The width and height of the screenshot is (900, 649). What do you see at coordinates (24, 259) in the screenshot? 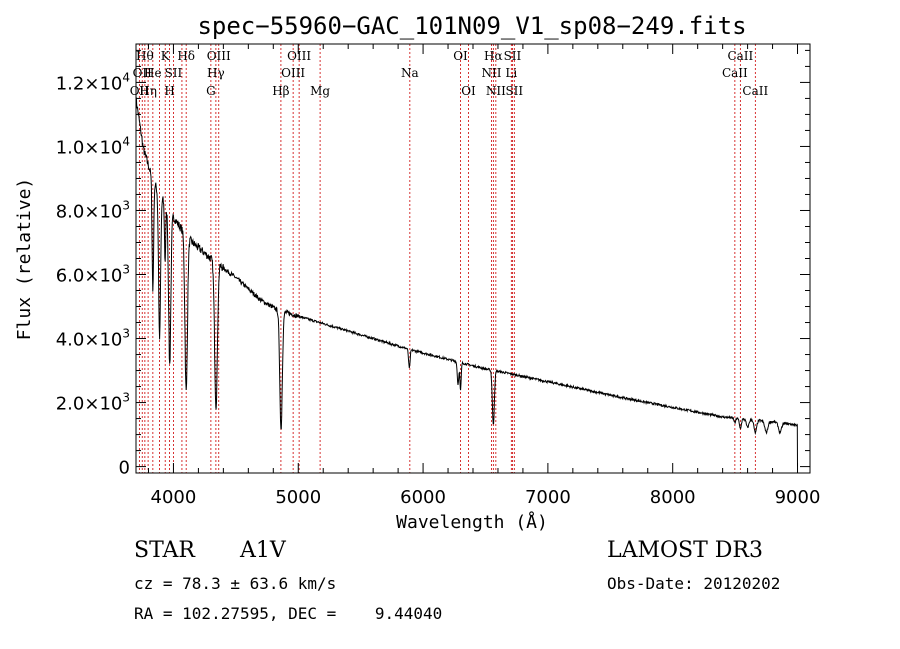
I see `y-axis-label: Flux (relative)` at bounding box center [24, 259].